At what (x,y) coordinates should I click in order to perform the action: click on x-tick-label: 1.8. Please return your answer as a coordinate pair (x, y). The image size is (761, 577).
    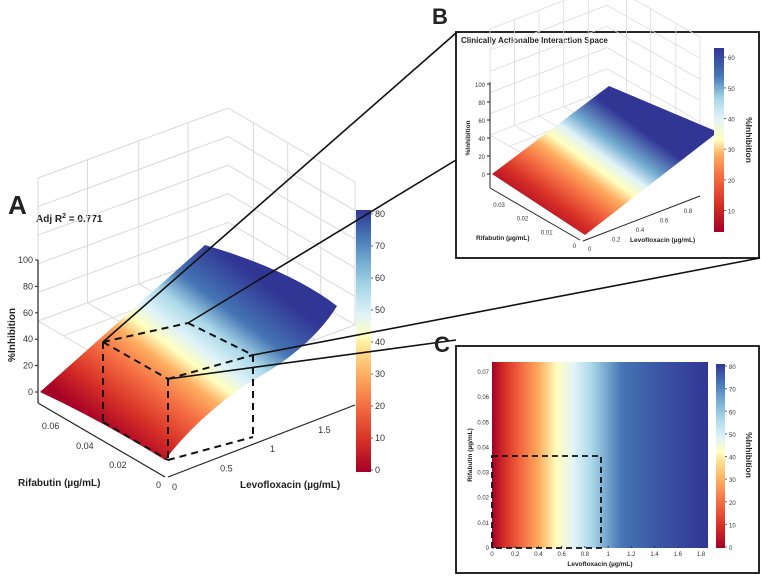
    Looking at the image, I should click on (701, 555).